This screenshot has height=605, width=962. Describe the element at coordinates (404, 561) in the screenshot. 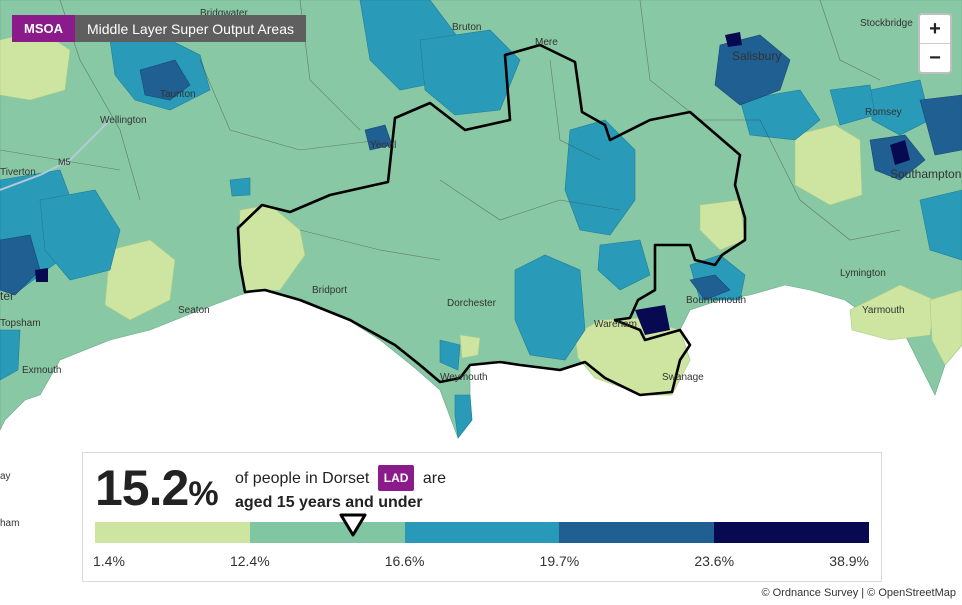

I see `legend-tick-label: 16.6%` at that location.